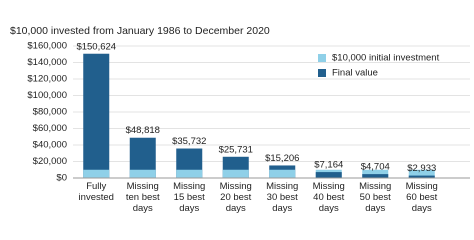 The height and width of the screenshot is (240, 474). What do you see at coordinates (282, 197) in the screenshot?
I see `x-tick-label: Missing 30 best days` at bounding box center [282, 197].